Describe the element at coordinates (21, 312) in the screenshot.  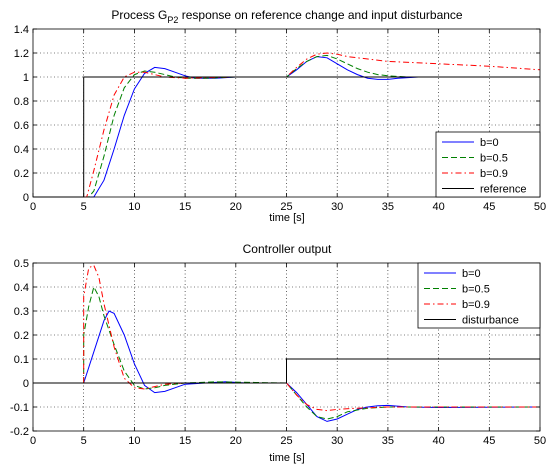
I see `bottom-ytick-label: 0.3` at that location.